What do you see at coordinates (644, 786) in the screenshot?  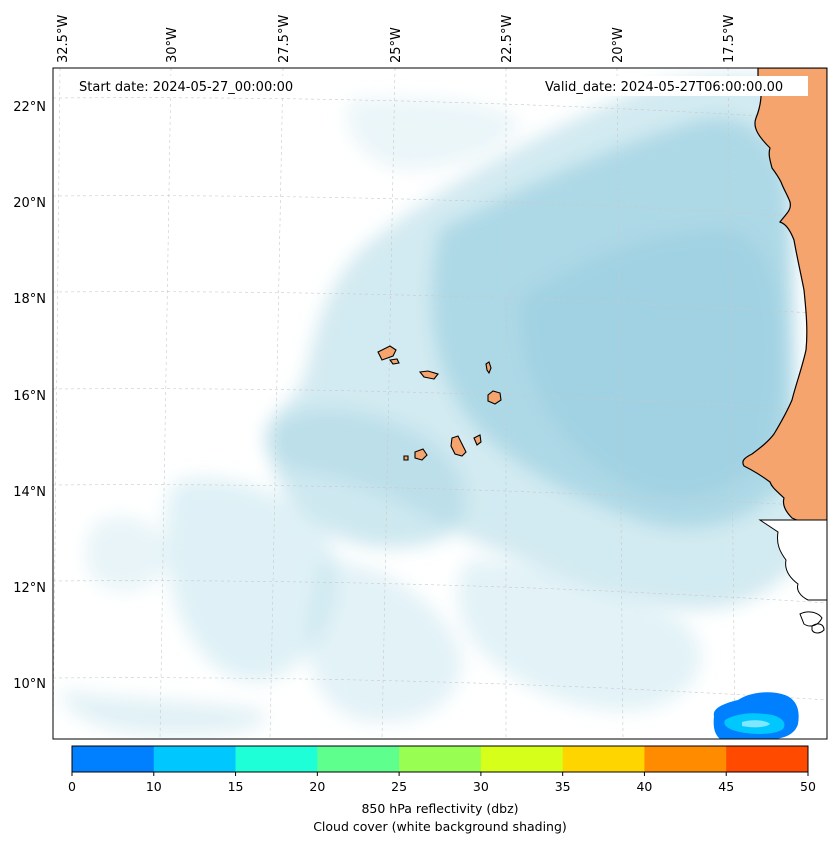 I see `colorbar-tick-label: 40` at bounding box center [644, 786].